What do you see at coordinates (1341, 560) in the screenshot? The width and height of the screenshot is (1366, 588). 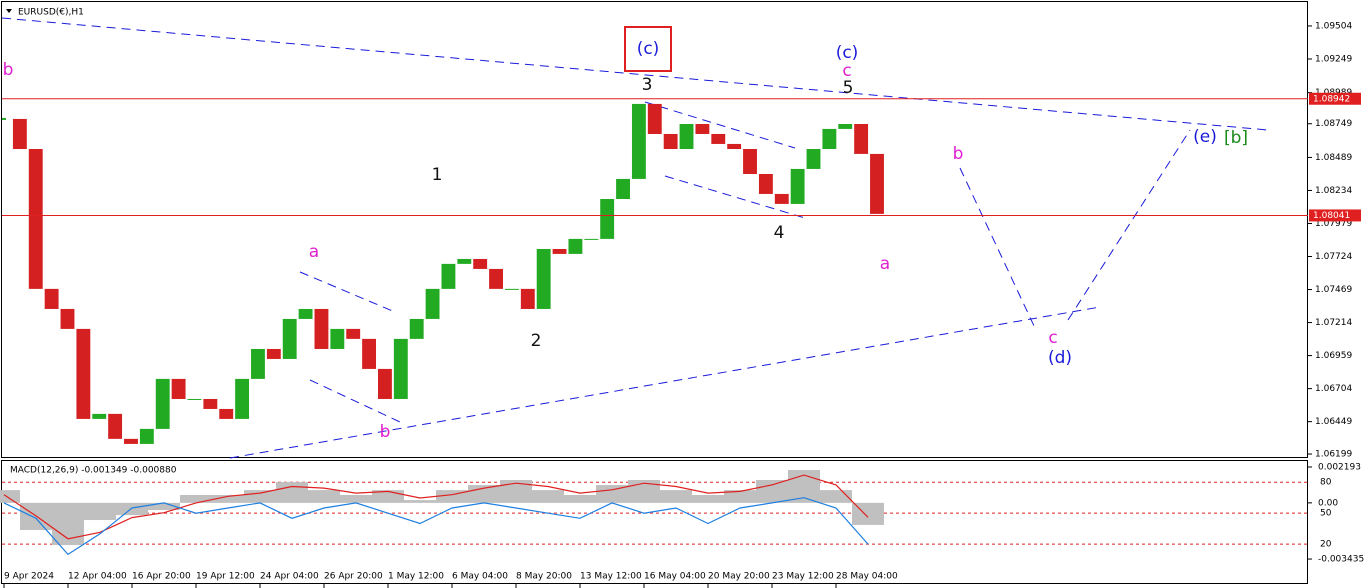 I see `y-tick-label: -0.003435` at bounding box center [1341, 560].